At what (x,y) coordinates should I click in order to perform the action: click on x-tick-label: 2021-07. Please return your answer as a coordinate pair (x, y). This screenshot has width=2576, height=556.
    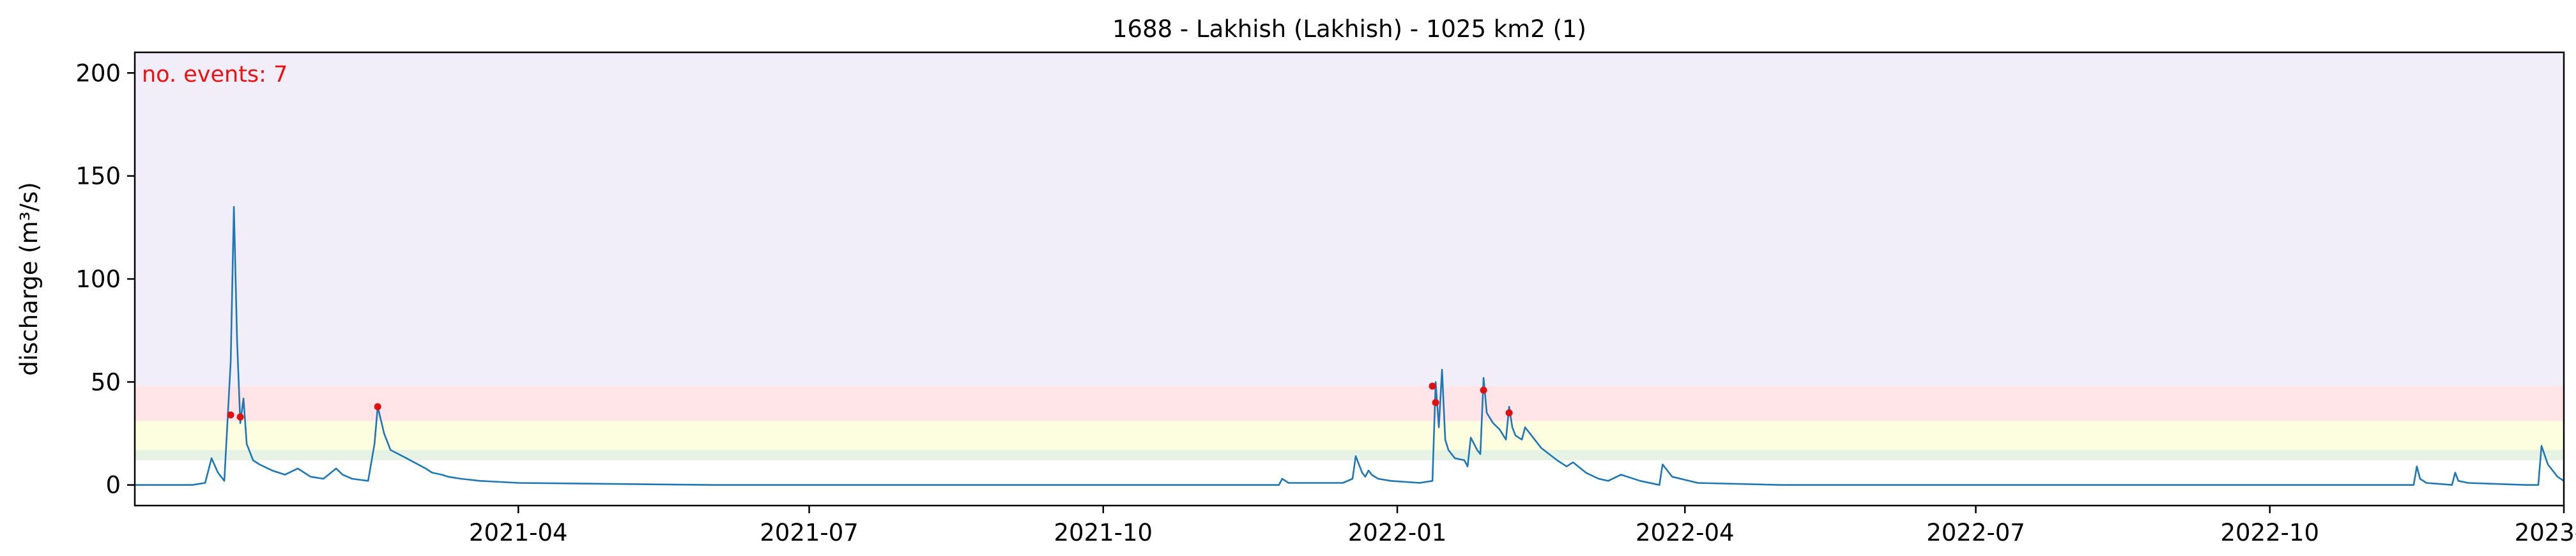
    Looking at the image, I should click on (809, 532).